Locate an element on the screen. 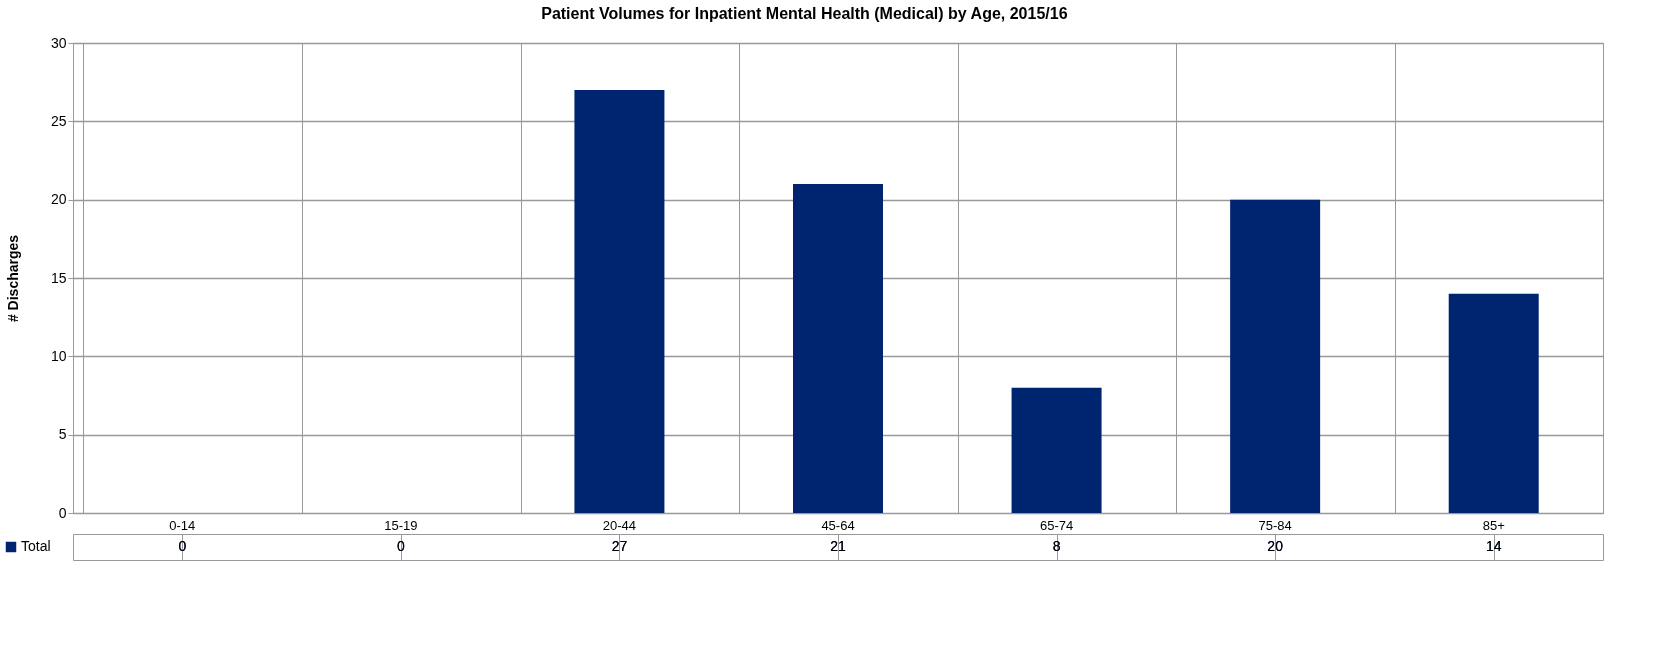 This screenshot has height=648, width=1673. x-tick-label: 75-84 is located at coordinates (1275, 525).